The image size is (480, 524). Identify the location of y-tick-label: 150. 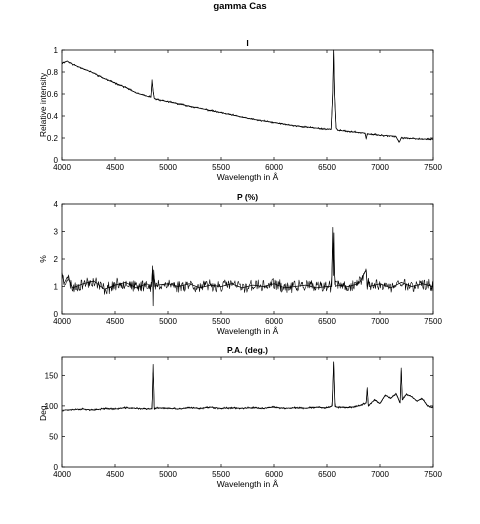
(52, 375).